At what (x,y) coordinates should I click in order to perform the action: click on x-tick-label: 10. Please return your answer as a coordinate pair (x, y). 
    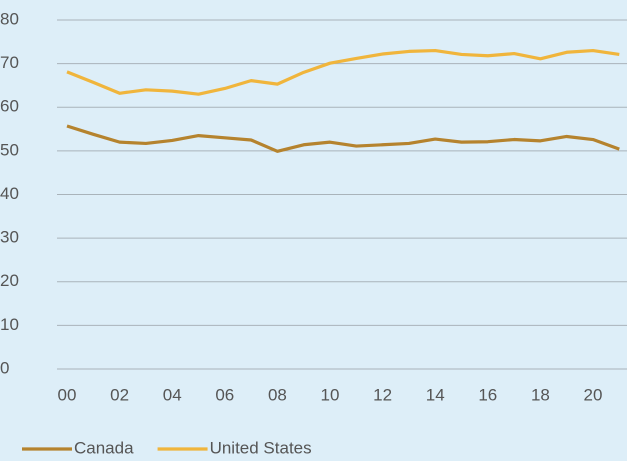
    Looking at the image, I should click on (330, 394).